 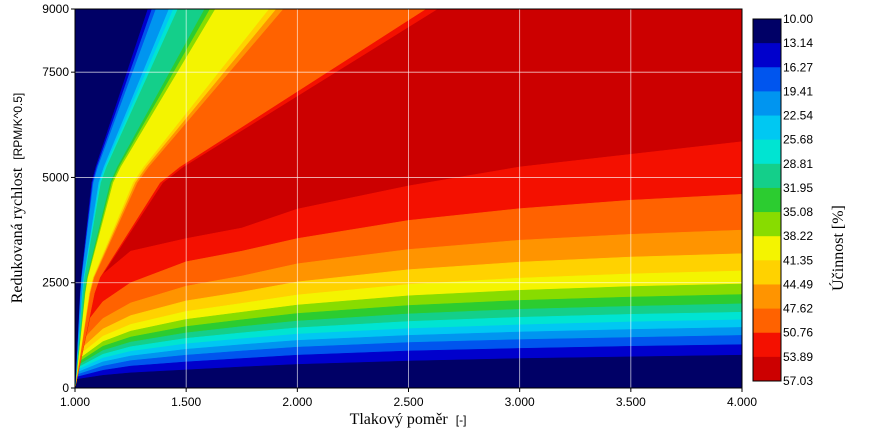 I want to click on colorbar-tick-label: 19.41, so click(x=798, y=91).